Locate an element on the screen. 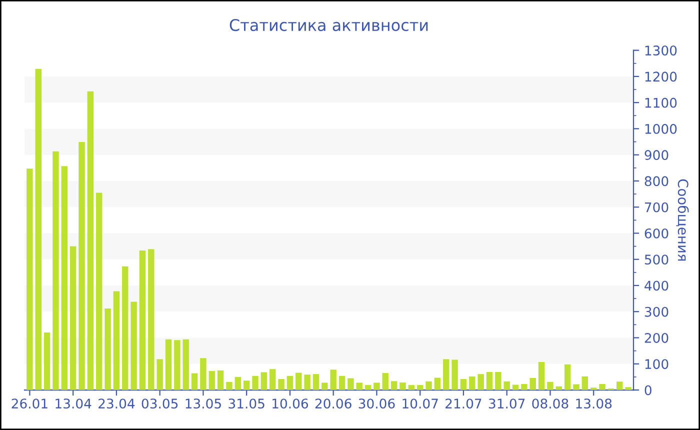  x-tick-label: 31.05 is located at coordinates (246, 403).